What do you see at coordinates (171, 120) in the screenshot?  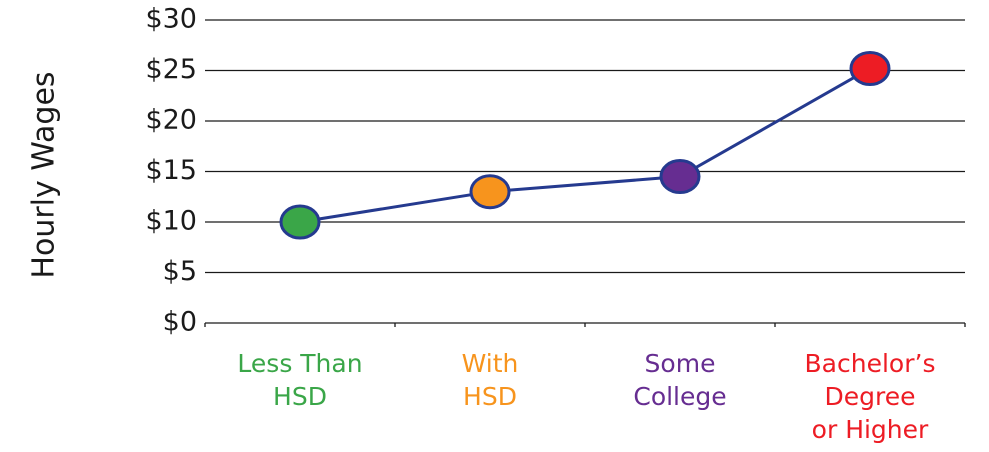 I see `y-tick-label: $20` at bounding box center [171, 120].